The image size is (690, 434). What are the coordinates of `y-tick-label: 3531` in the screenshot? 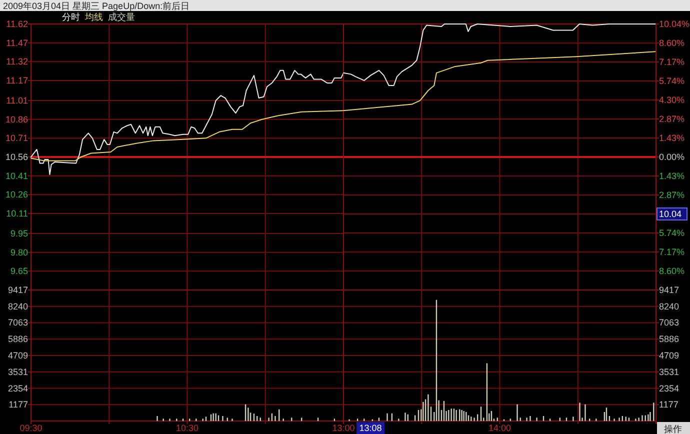 It's located at (18, 371).